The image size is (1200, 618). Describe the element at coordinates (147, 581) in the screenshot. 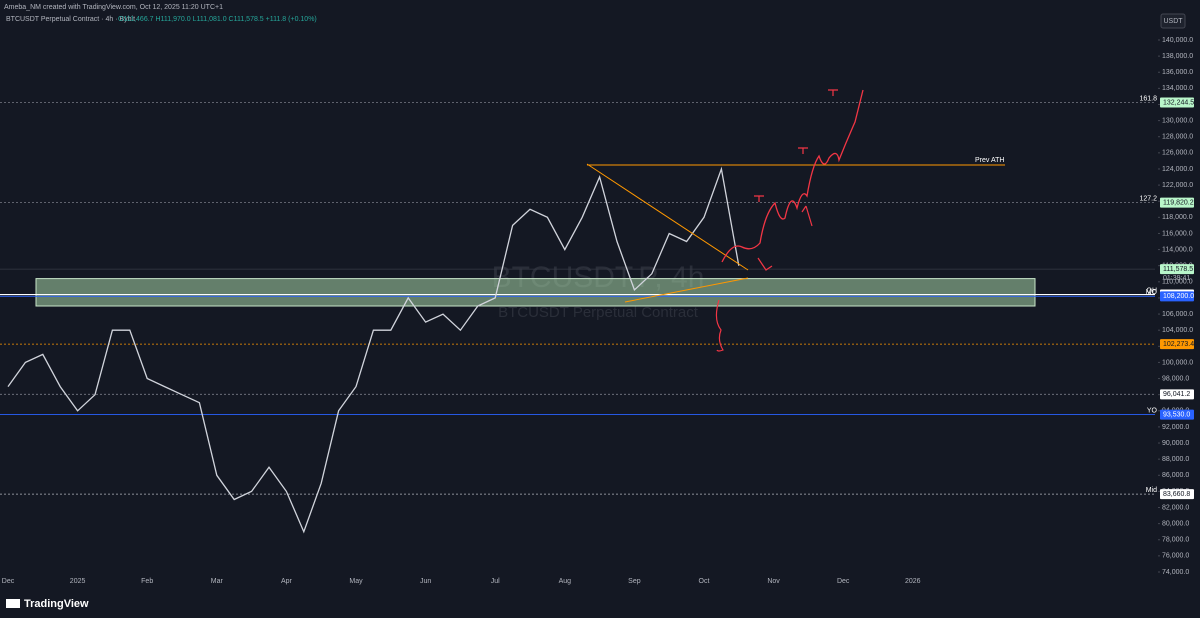

I see `x-tick-label: Feb` at that location.